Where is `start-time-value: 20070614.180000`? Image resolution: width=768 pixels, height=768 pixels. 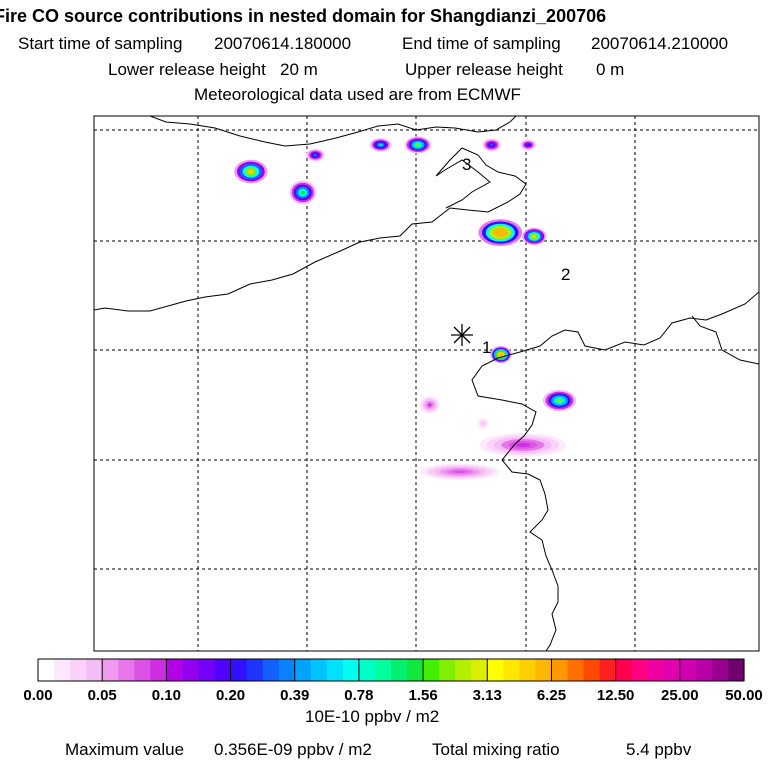
start-time-value: 20070614.180000 is located at coordinates (283, 43).